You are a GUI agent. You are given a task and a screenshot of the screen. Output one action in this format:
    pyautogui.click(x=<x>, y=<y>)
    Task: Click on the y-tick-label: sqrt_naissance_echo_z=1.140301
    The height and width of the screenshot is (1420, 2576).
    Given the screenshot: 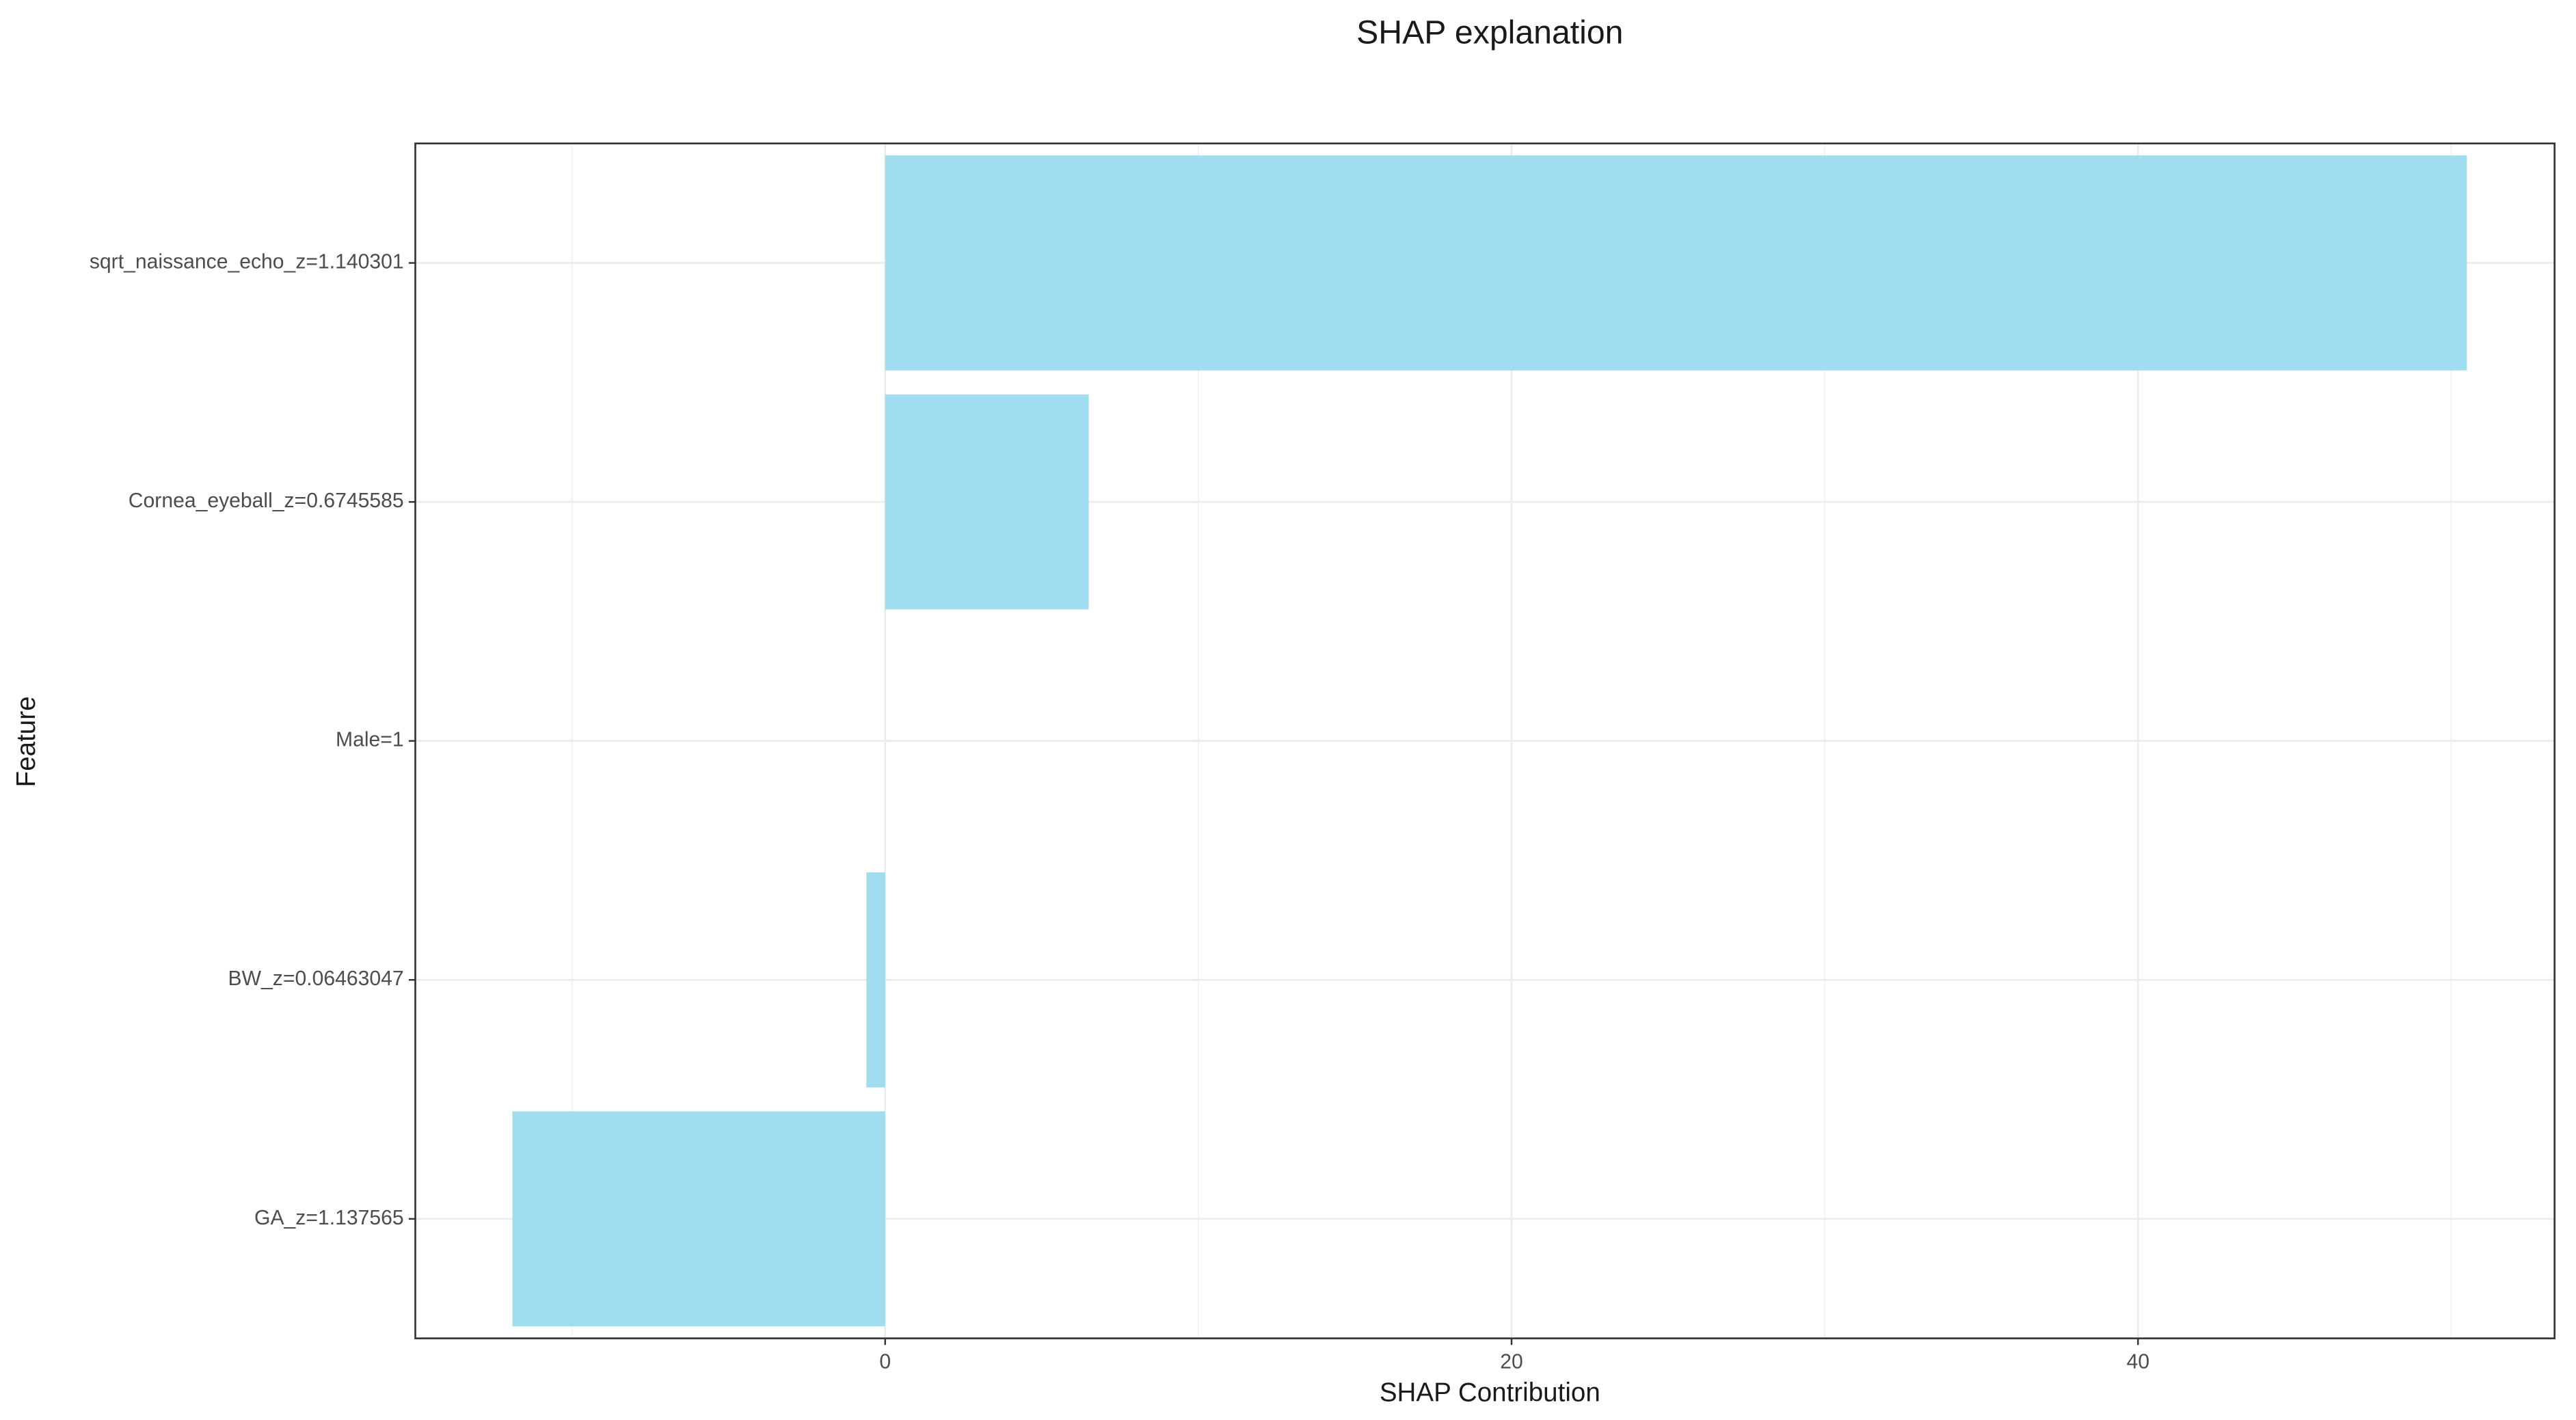 What is the action you would take?
    pyautogui.click(x=247, y=262)
    